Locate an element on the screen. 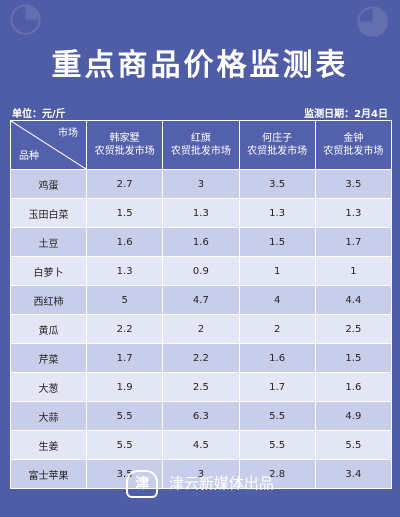 This screenshot has height=517, width=400. price-cell: 4 is located at coordinates (277, 300).